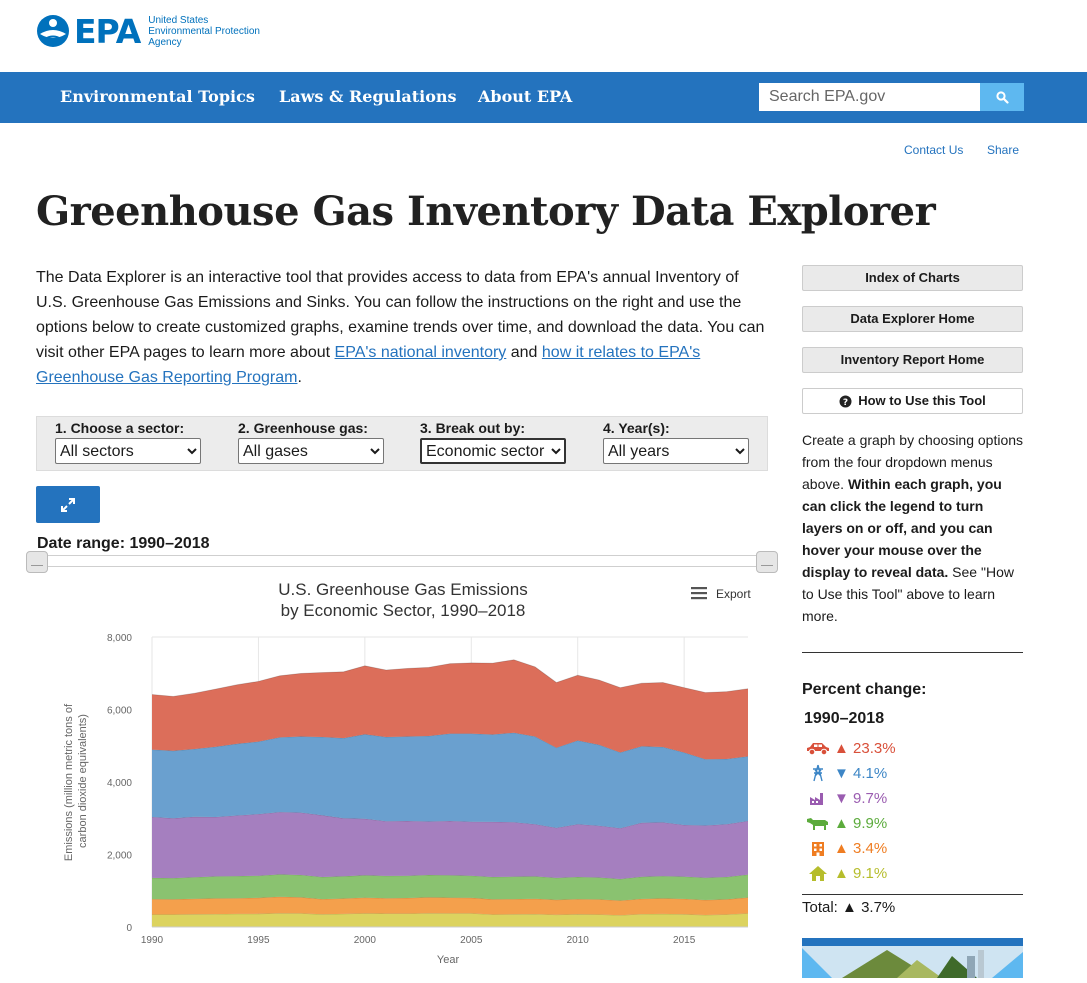 The height and width of the screenshot is (983, 1087). I want to click on page-title: Greenhouse Gas Inventory Data Explorer, so click(486, 211).